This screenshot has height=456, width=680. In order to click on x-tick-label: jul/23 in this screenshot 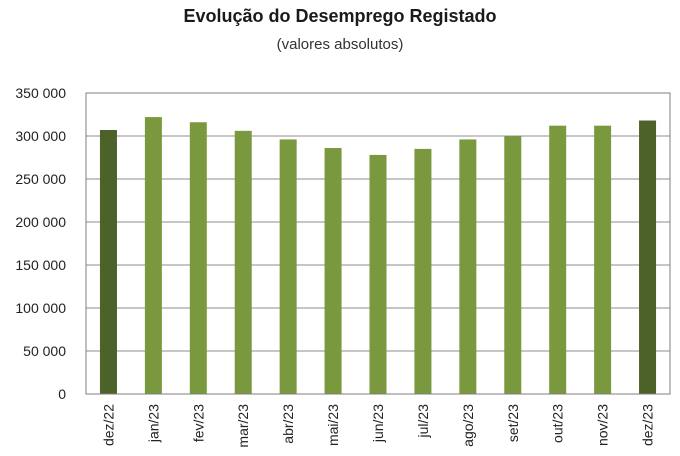, I will do `click(423, 421)`.